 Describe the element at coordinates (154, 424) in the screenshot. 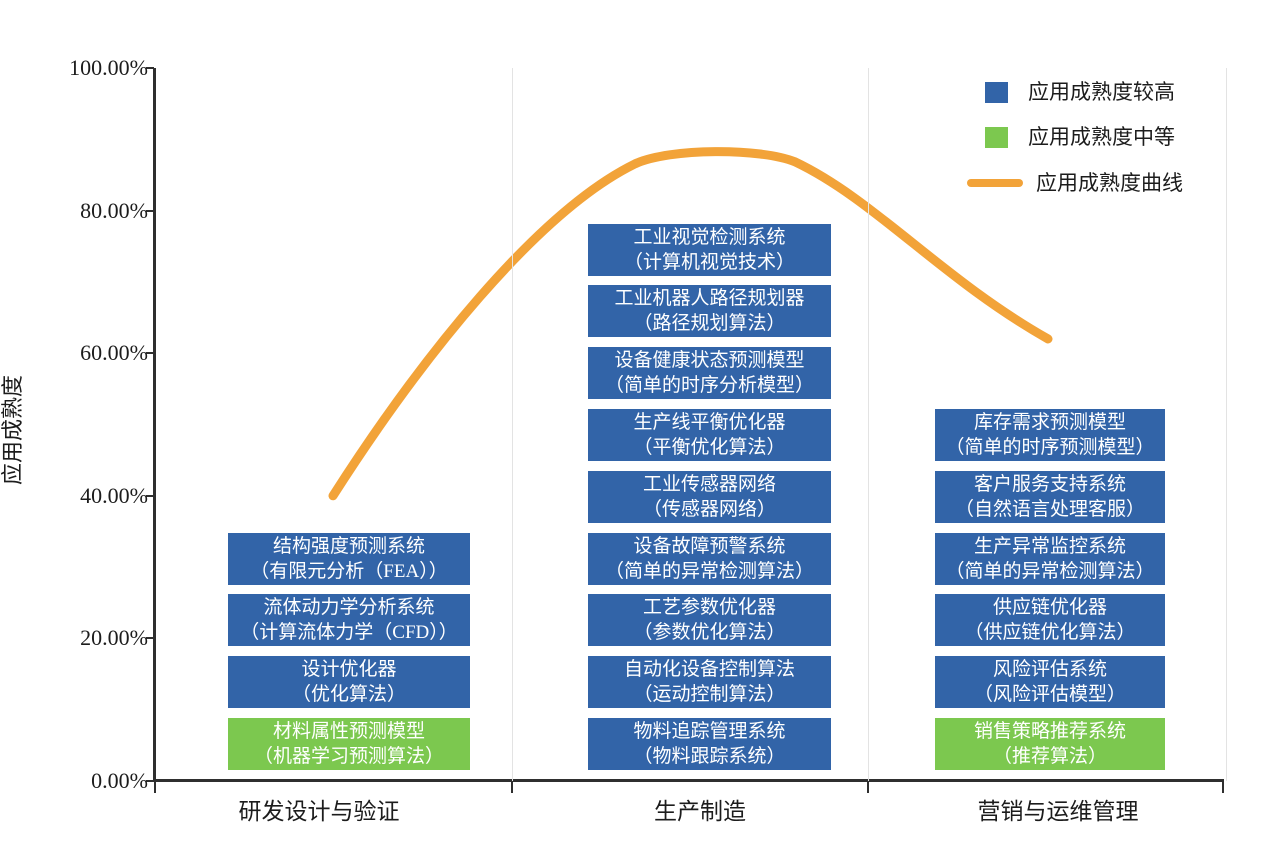

I see `y-axis-line` at that location.